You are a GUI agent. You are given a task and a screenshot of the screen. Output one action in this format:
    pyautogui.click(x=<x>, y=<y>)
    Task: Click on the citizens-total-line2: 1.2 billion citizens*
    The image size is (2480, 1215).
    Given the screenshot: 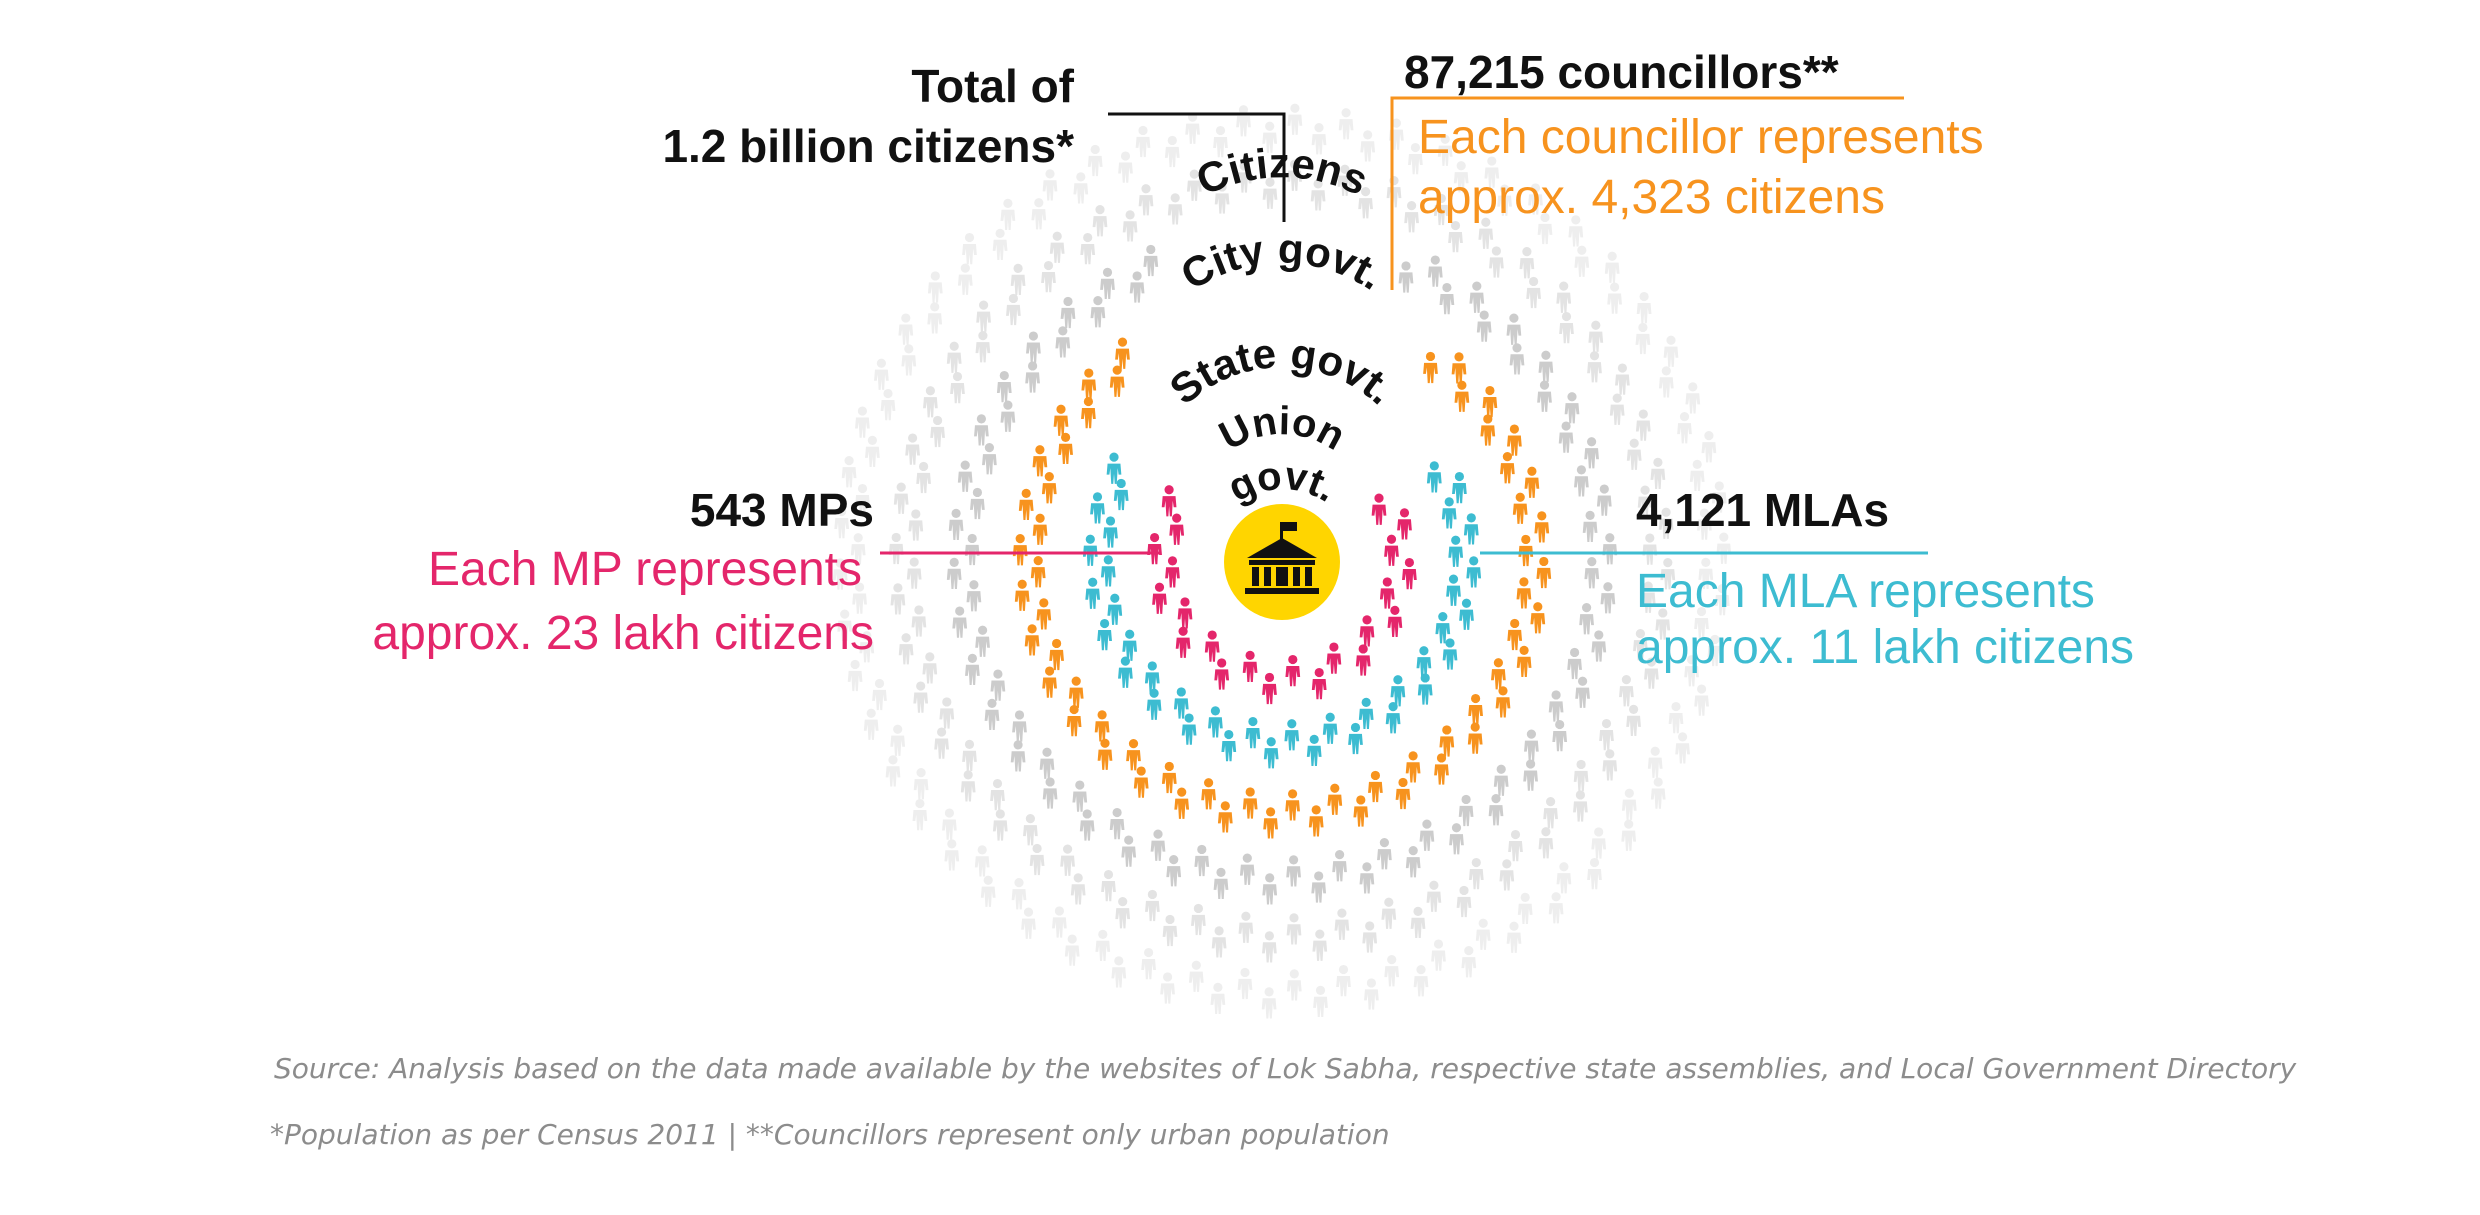 What is the action you would take?
    pyautogui.click(x=868, y=146)
    